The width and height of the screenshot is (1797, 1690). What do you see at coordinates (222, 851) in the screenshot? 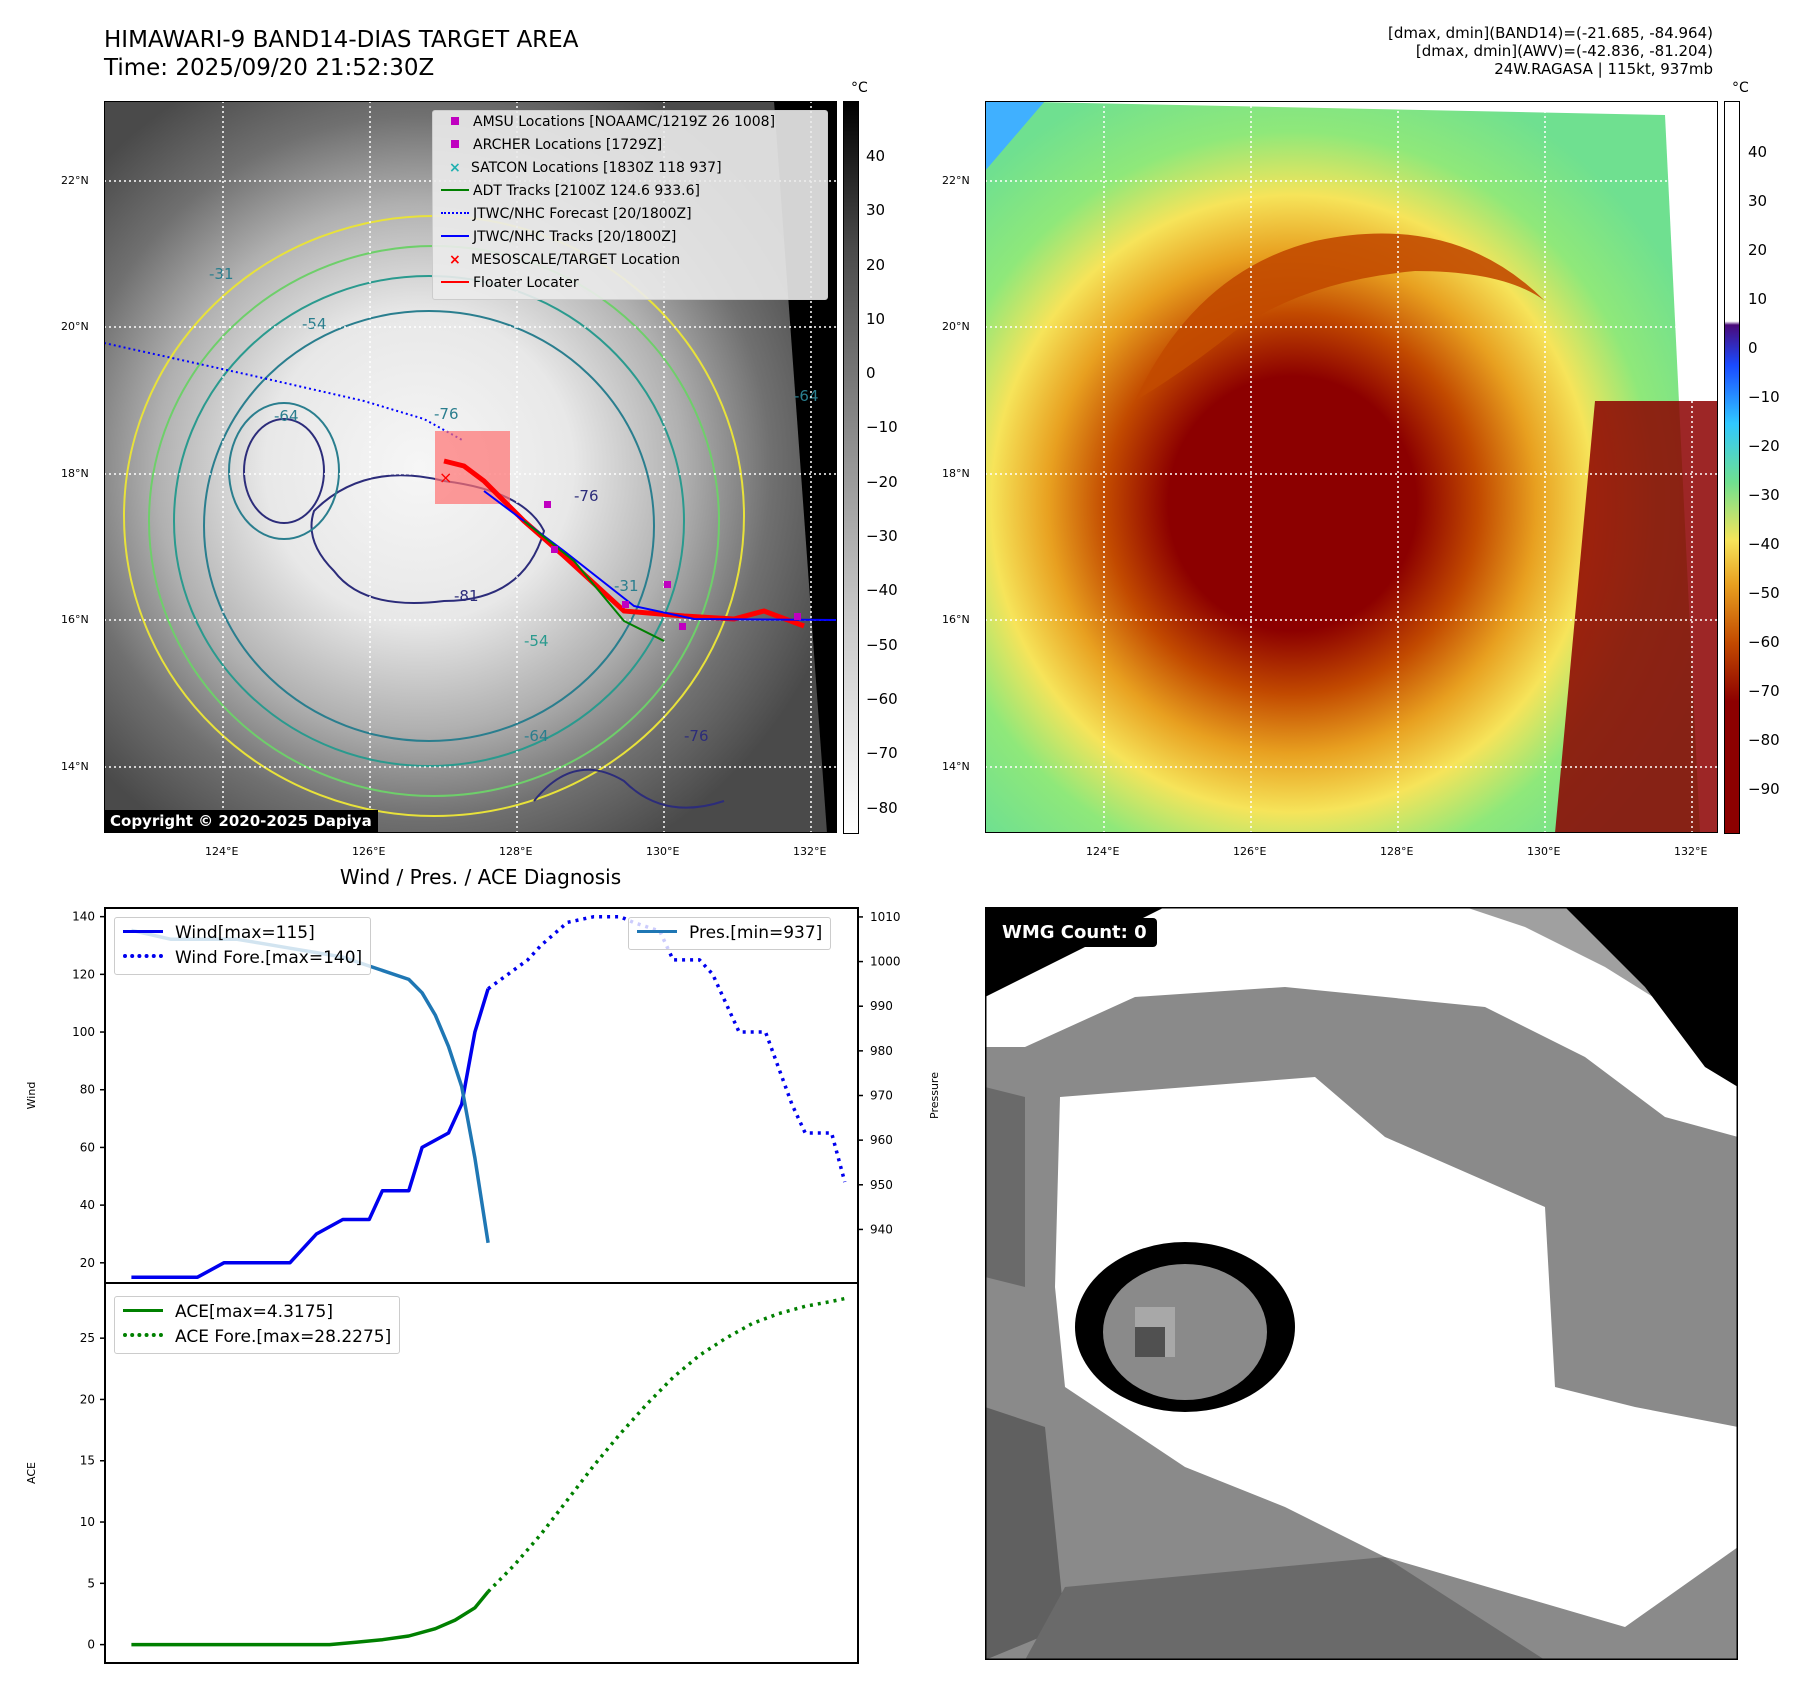
I see `lon-label: 124°E` at bounding box center [222, 851].